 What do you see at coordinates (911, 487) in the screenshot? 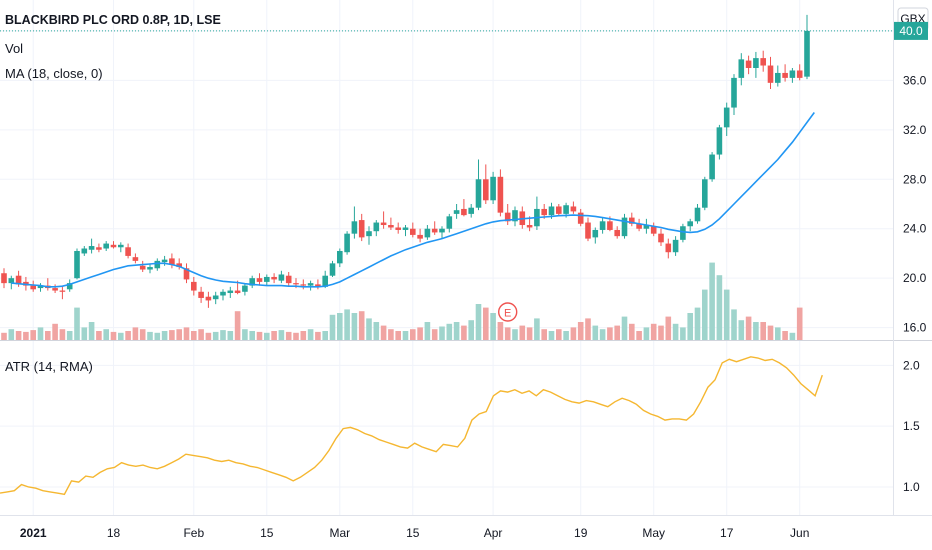
I see `atr-tick-label: 1.0` at bounding box center [911, 487].